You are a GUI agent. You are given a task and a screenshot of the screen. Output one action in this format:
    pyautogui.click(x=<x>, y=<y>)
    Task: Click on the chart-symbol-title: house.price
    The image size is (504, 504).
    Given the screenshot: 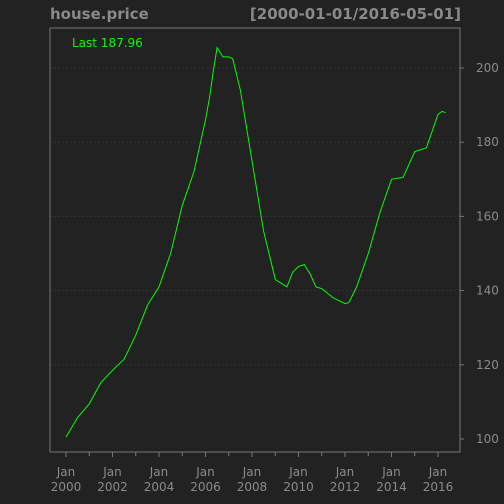 What is the action you would take?
    pyautogui.click(x=99, y=14)
    